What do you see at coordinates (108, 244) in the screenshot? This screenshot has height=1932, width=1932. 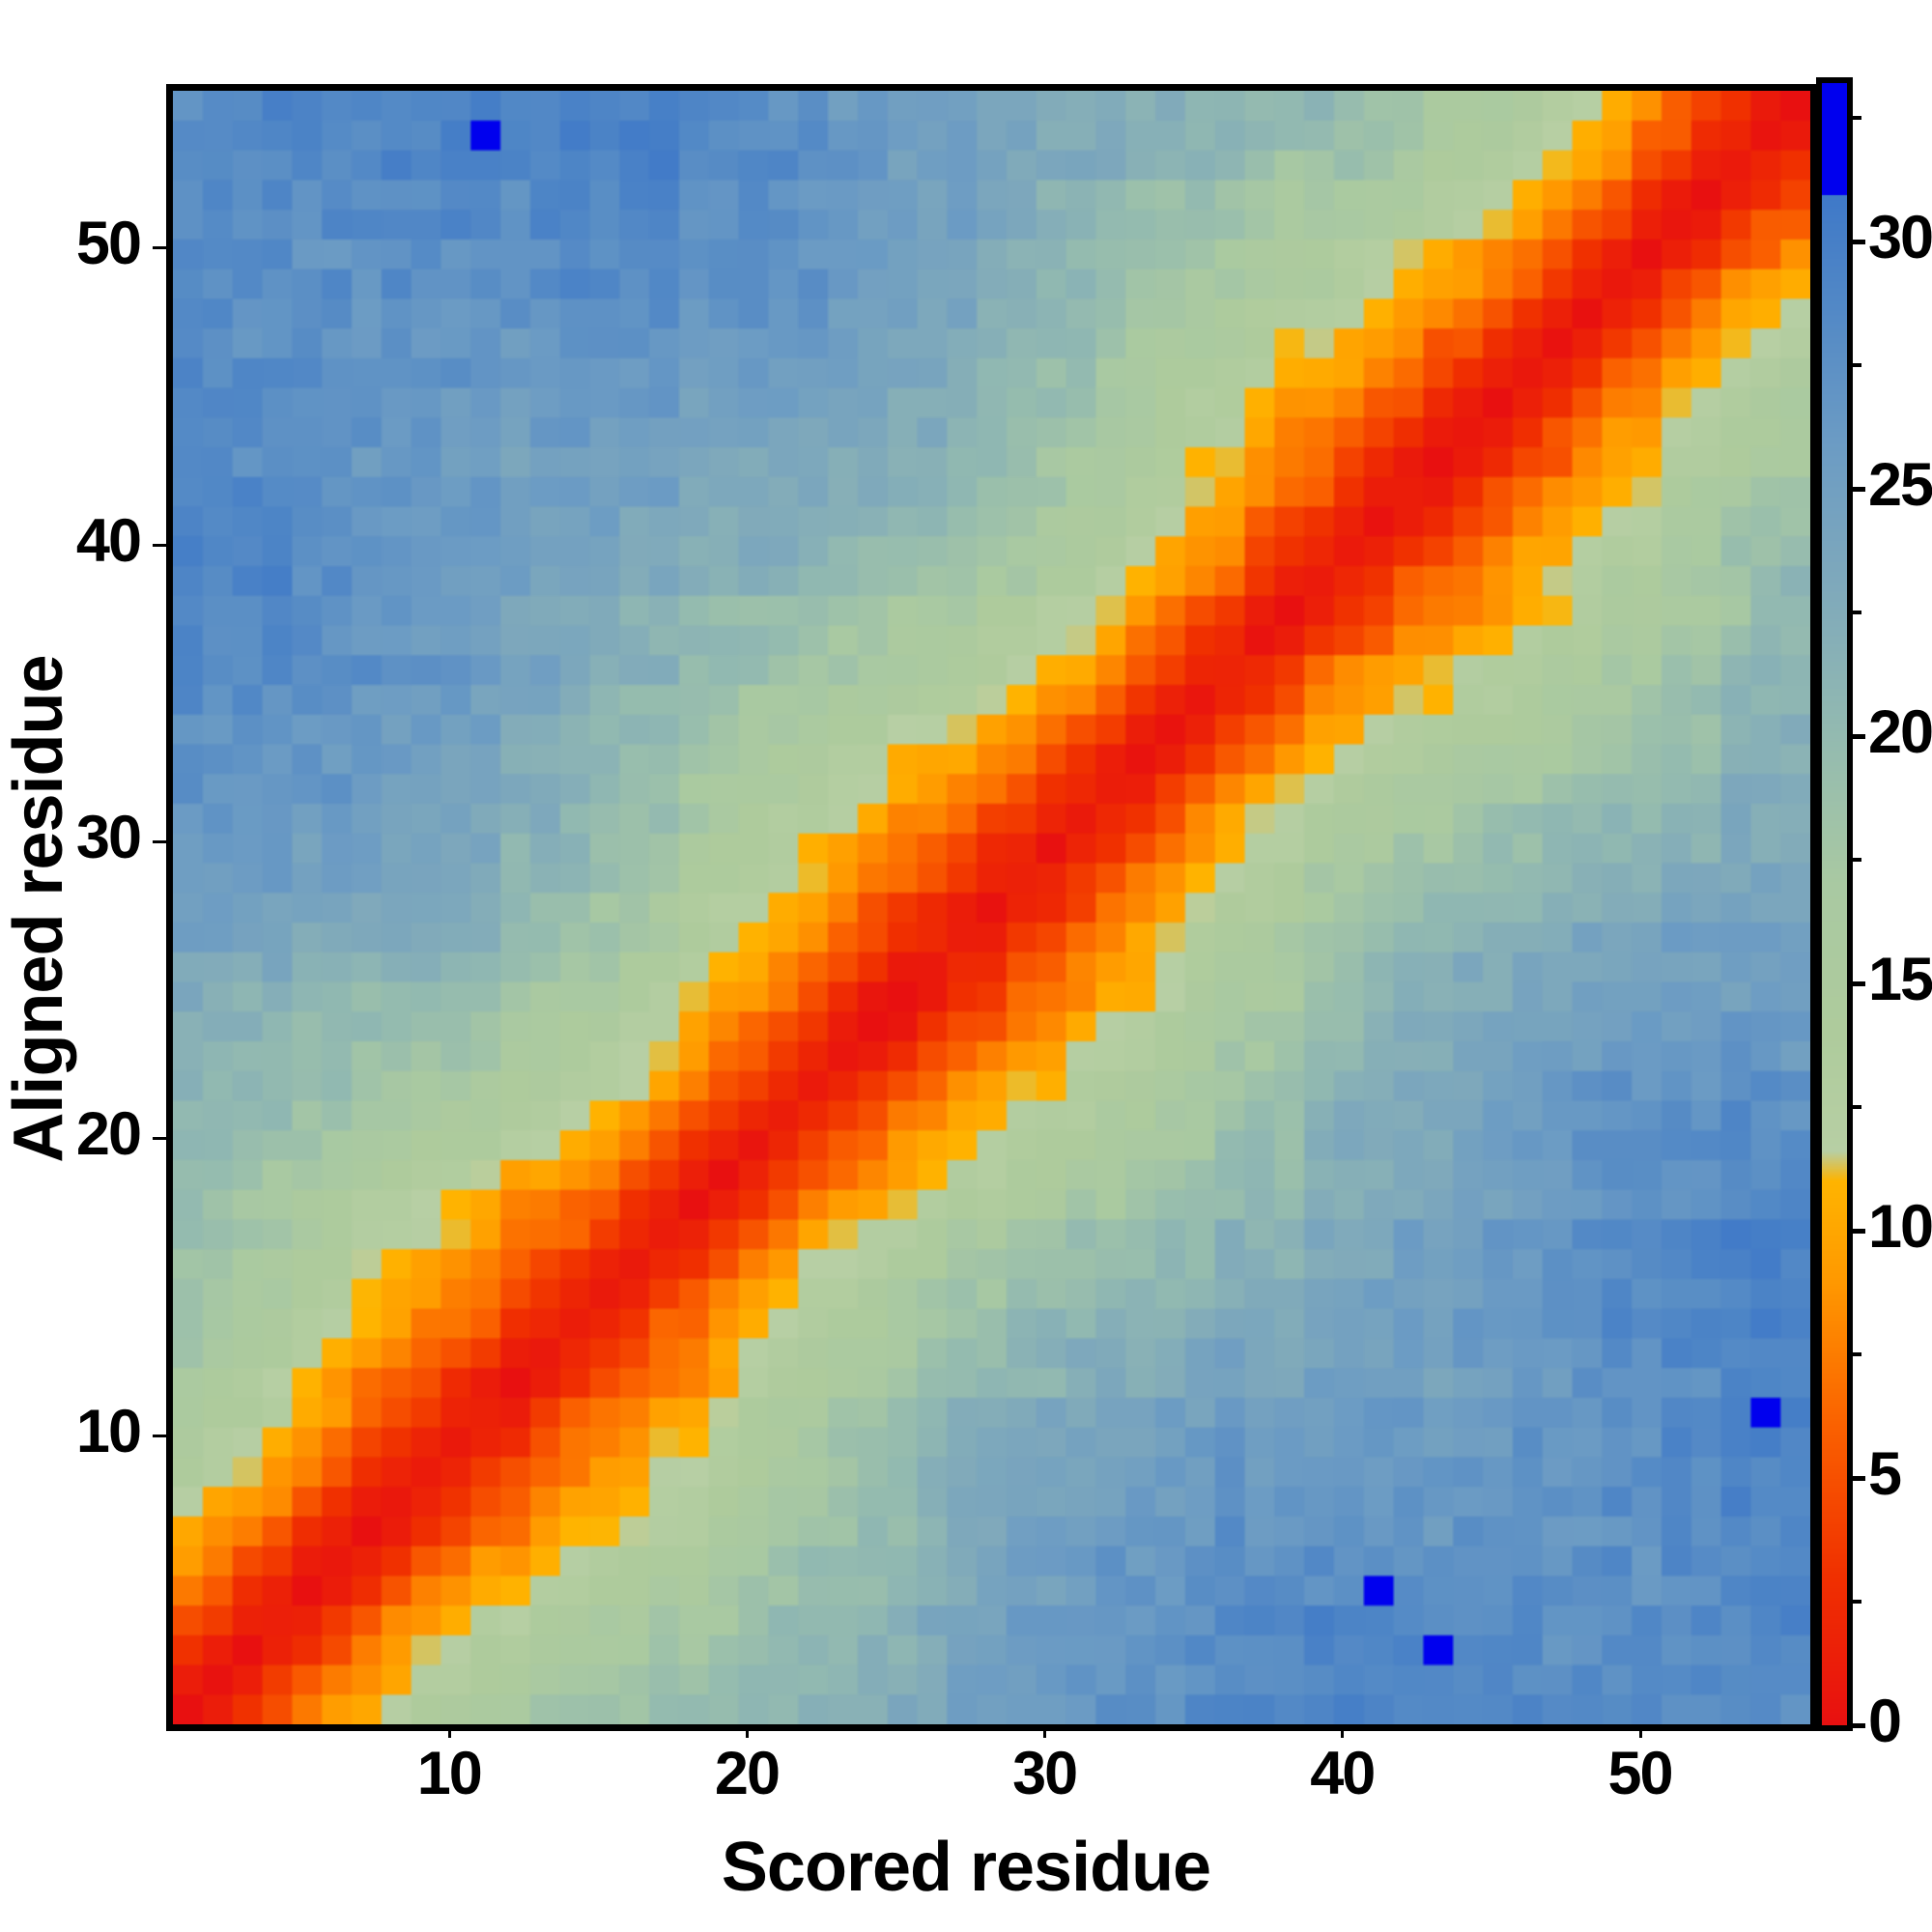 I see `y-axis-tick-label: 50` at bounding box center [108, 244].